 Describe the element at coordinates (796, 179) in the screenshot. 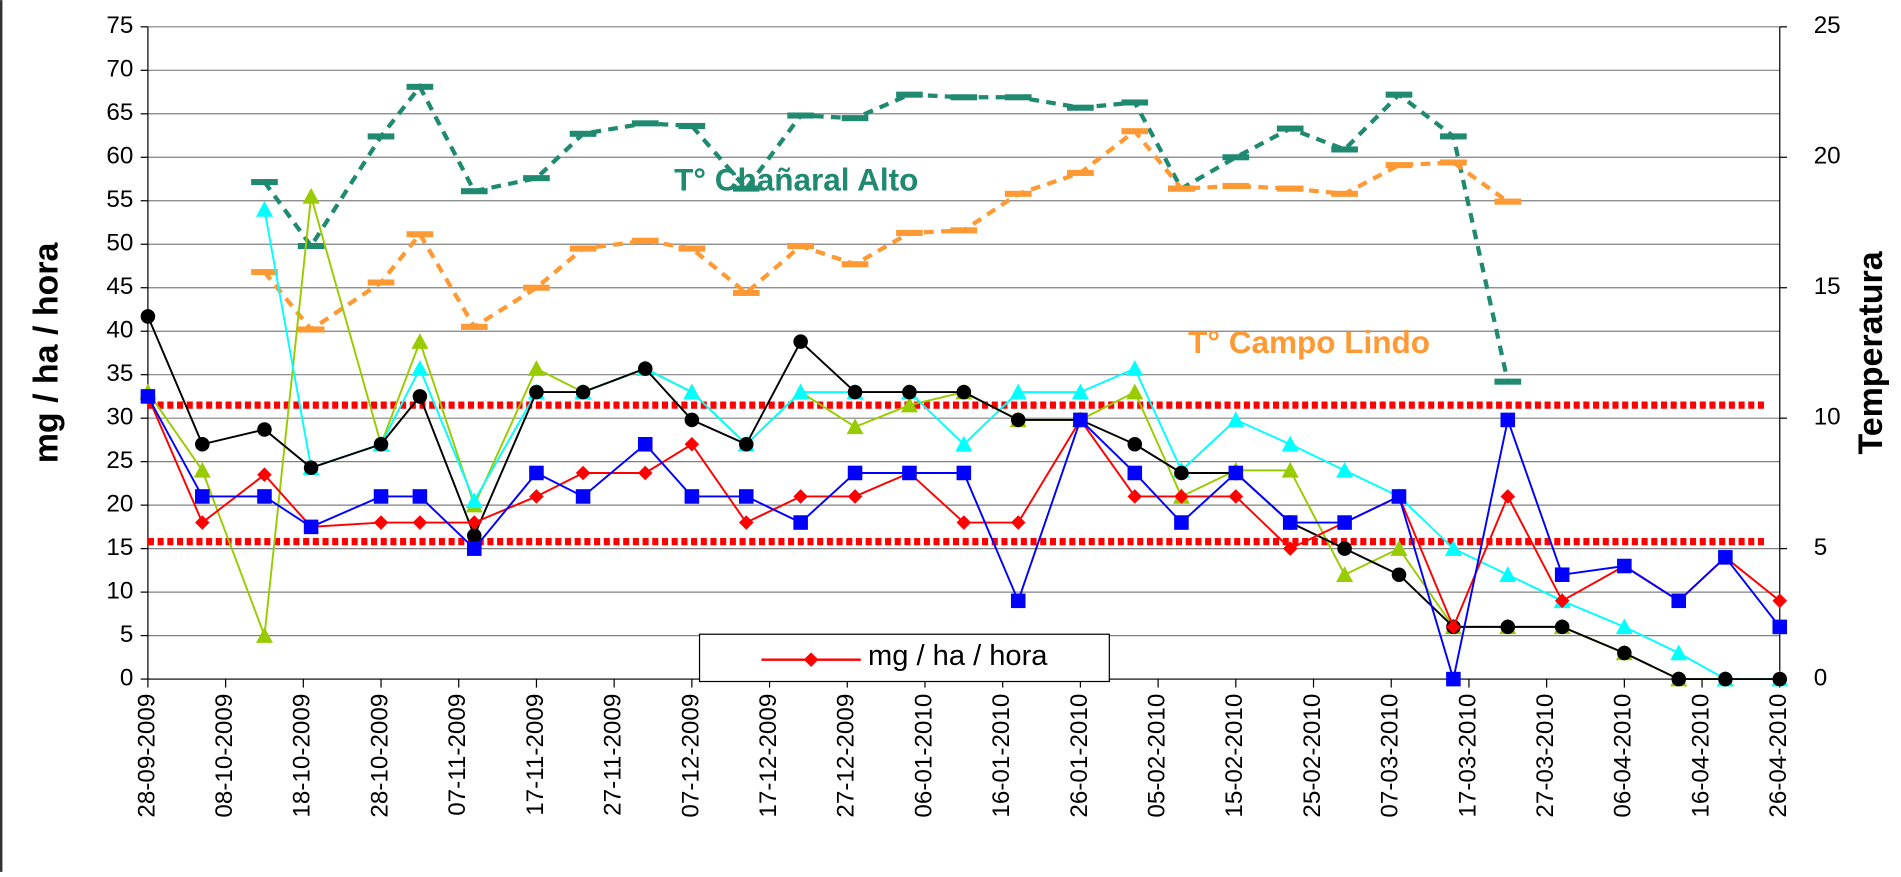

I see `series-annotation: T° Chañaral Alto` at that location.